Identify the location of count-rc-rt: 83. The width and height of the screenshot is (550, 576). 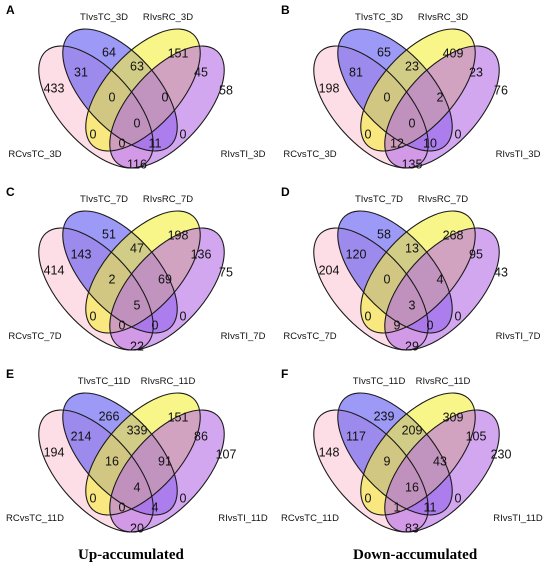
(412, 528).